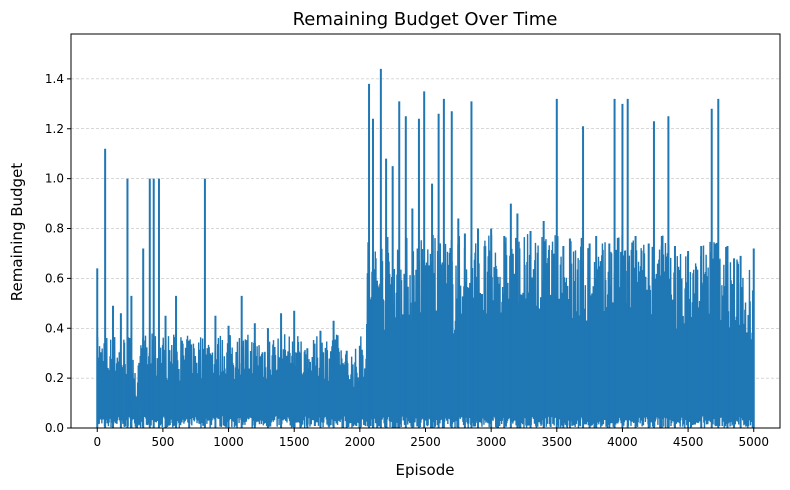  I want to click on y-tick-label: 0.4, so click(54, 328).